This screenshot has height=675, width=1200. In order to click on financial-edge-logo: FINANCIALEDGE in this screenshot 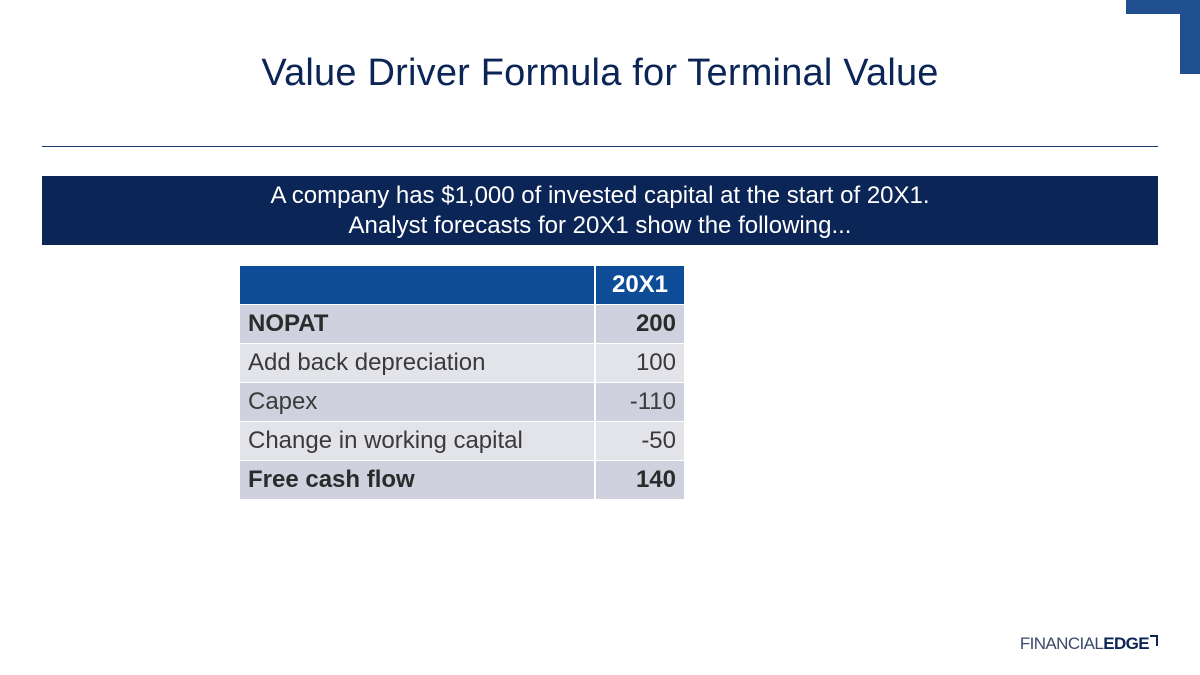, I will do `click(1089, 644)`.